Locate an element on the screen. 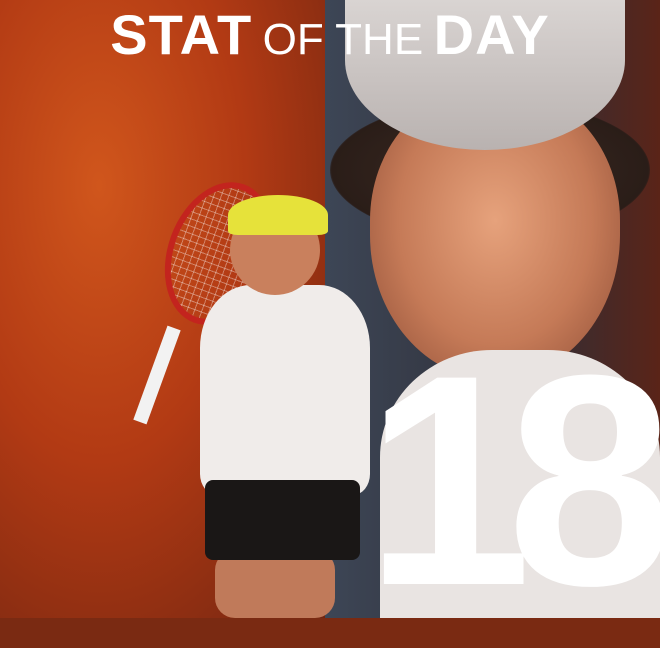 This screenshot has height=648, width=660. headline-day: DAY is located at coordinates (491, 34).